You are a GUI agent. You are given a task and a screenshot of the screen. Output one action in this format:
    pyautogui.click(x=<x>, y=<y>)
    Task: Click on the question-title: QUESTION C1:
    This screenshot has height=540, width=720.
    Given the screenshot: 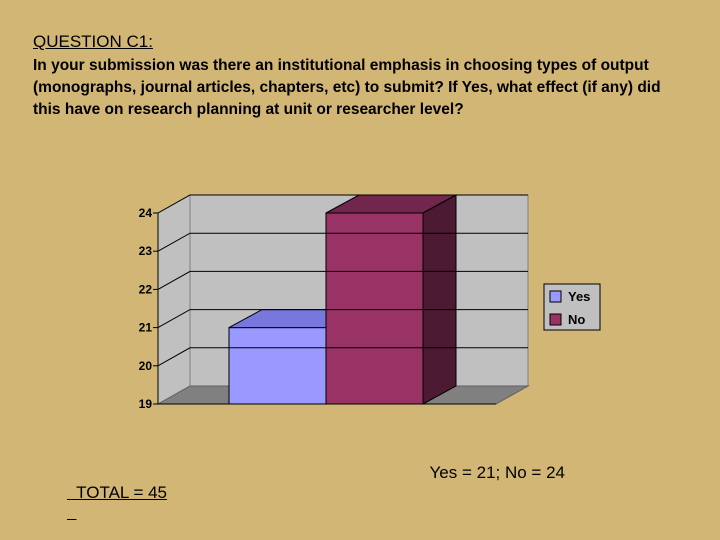 What is the action you would take?
    pyautogui.click(x=93, y=41)
    